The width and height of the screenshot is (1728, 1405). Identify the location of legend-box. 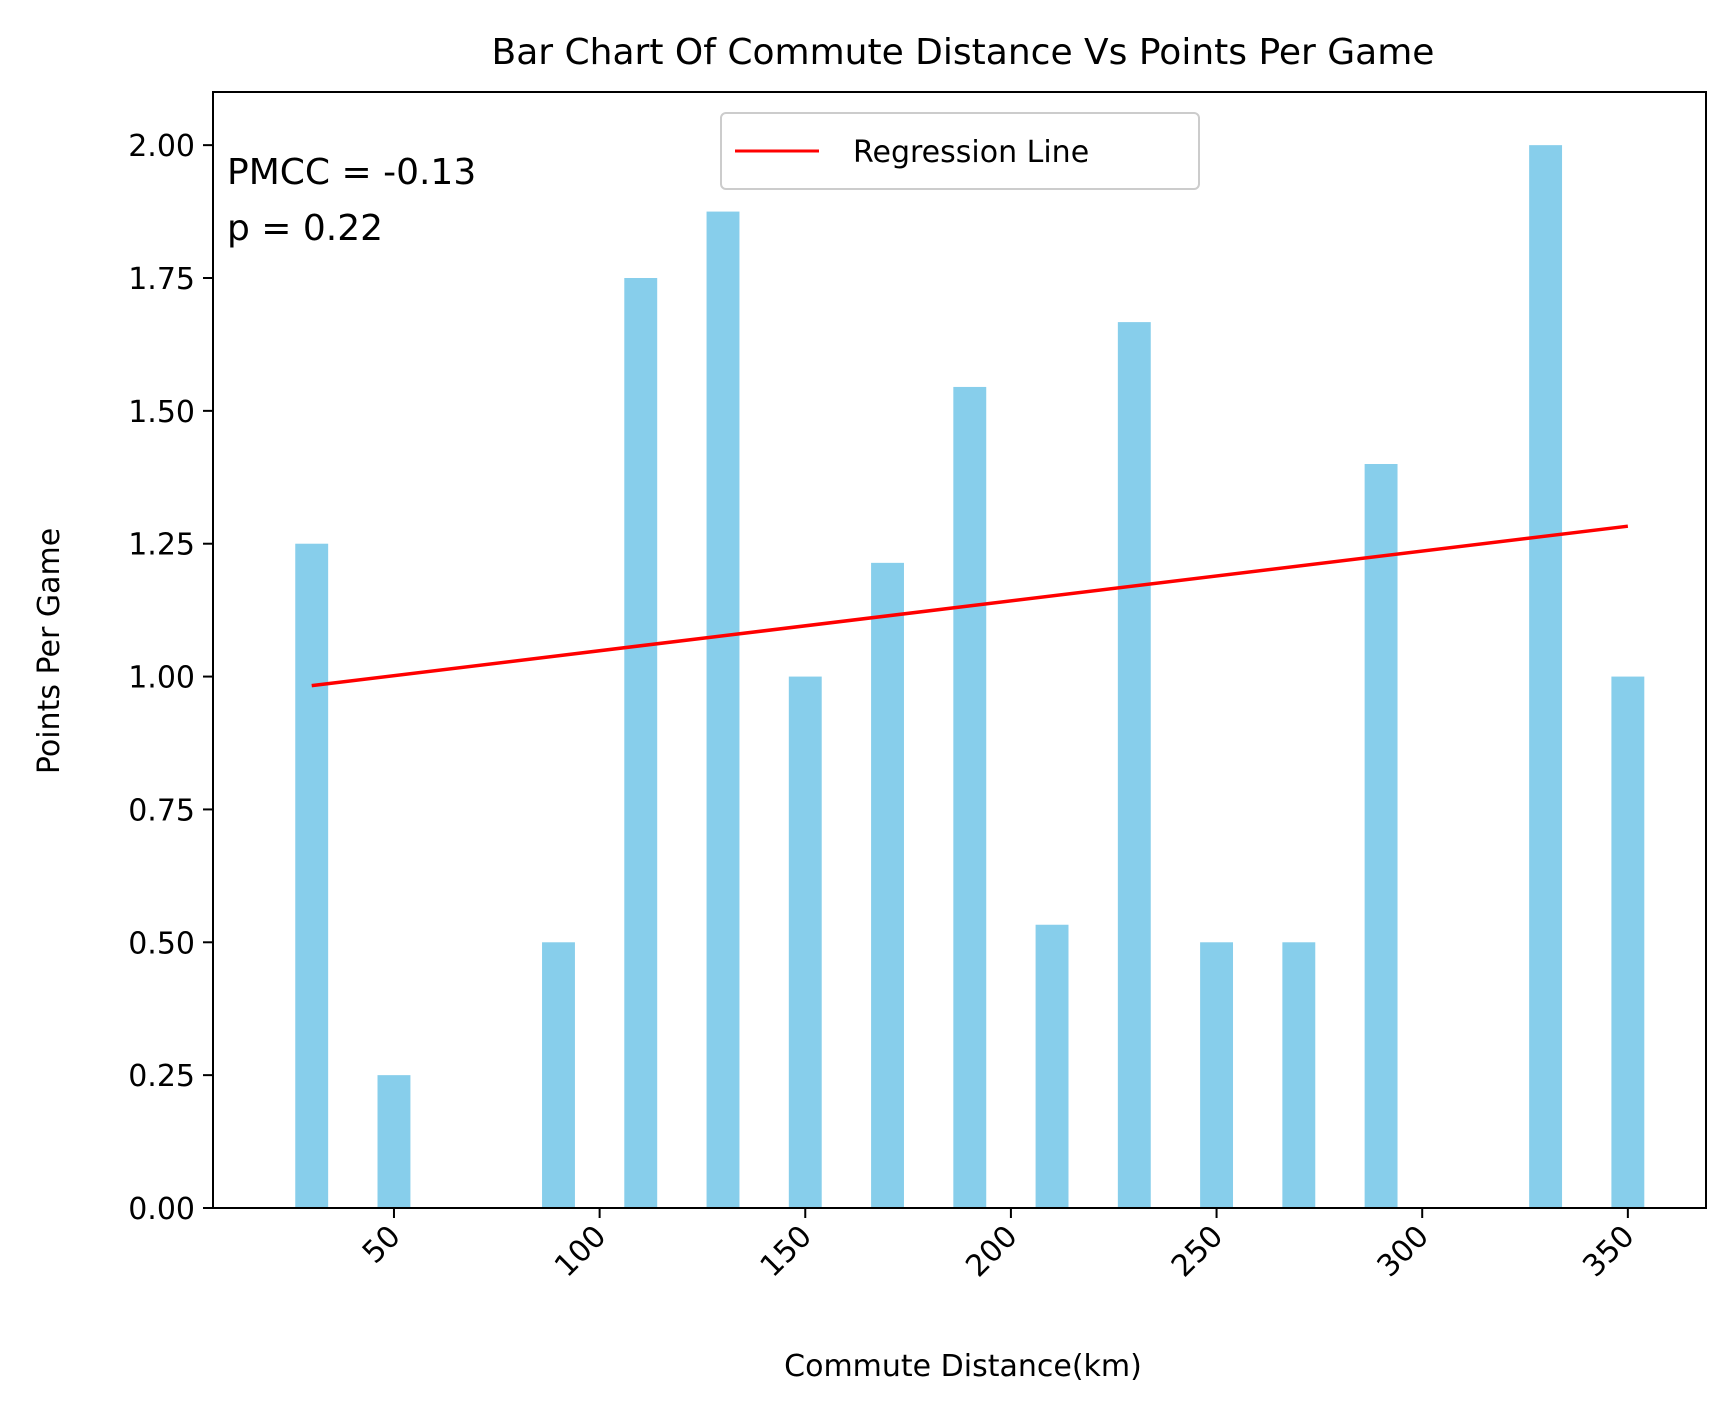
(960, 151).